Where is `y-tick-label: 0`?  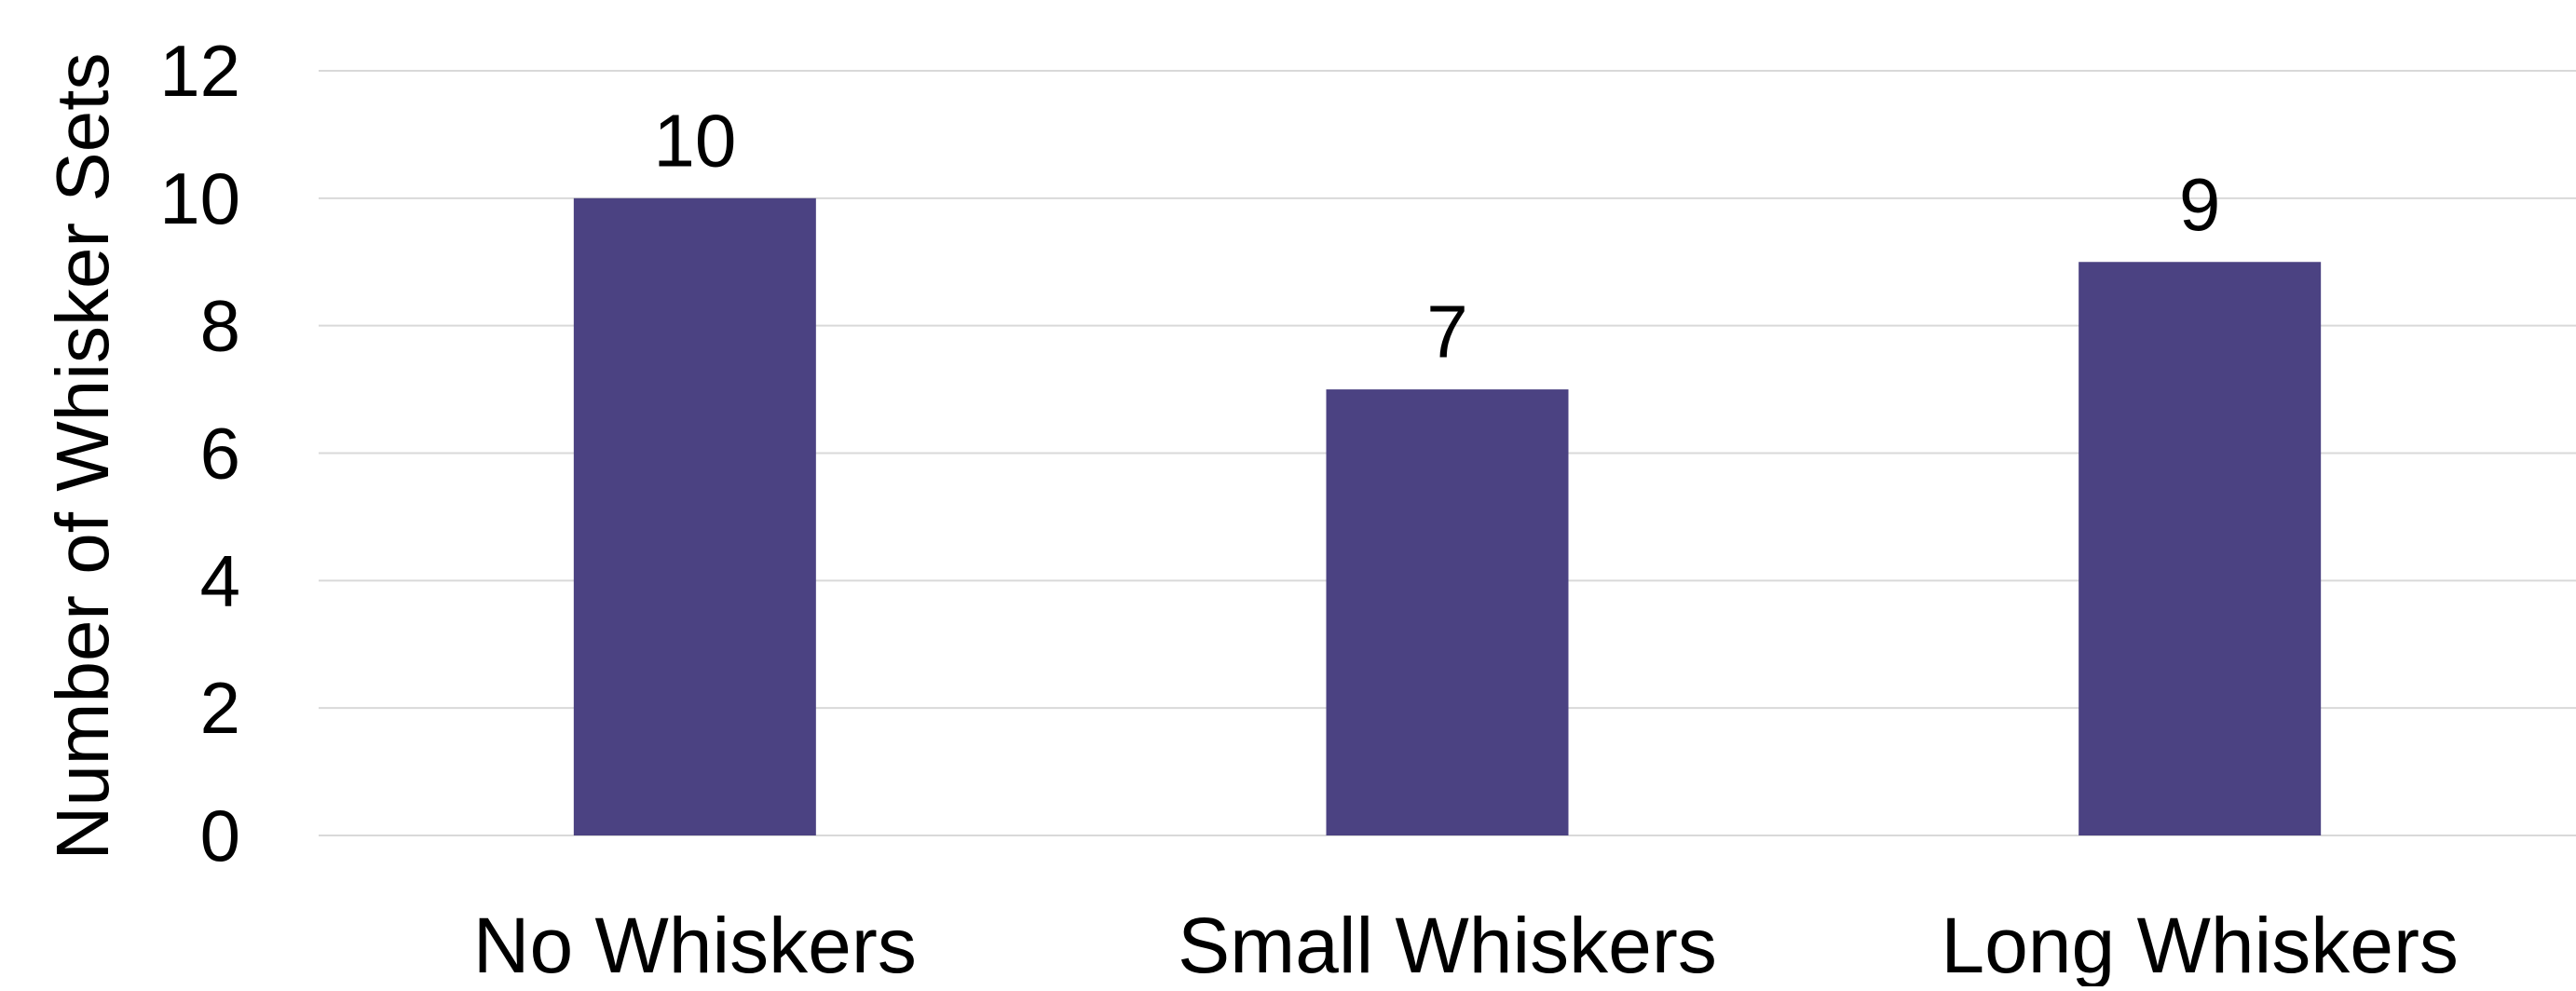
y-tick-label: 0 is located at coordinates (220, 835).